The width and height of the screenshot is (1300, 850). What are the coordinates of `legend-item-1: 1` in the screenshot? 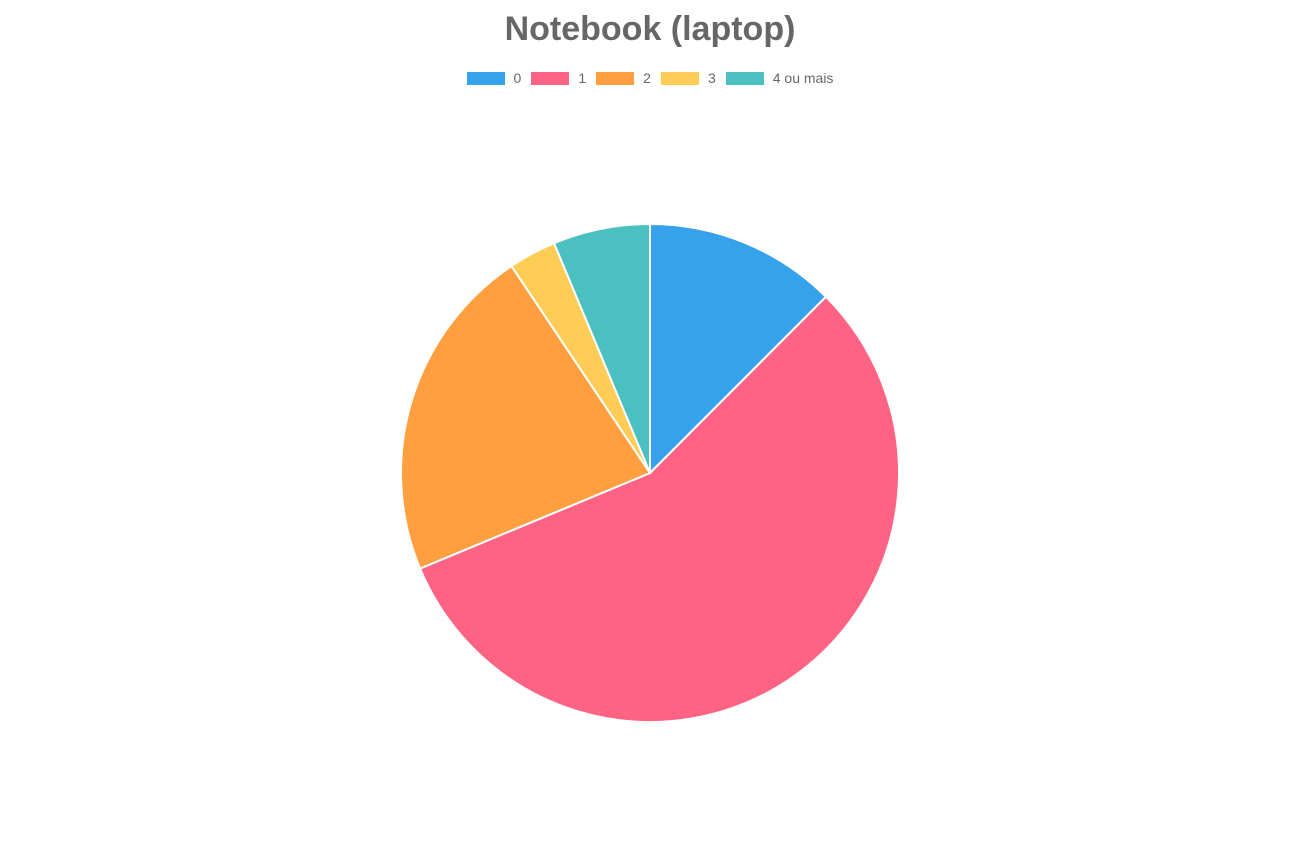 It's located at (558, 78).